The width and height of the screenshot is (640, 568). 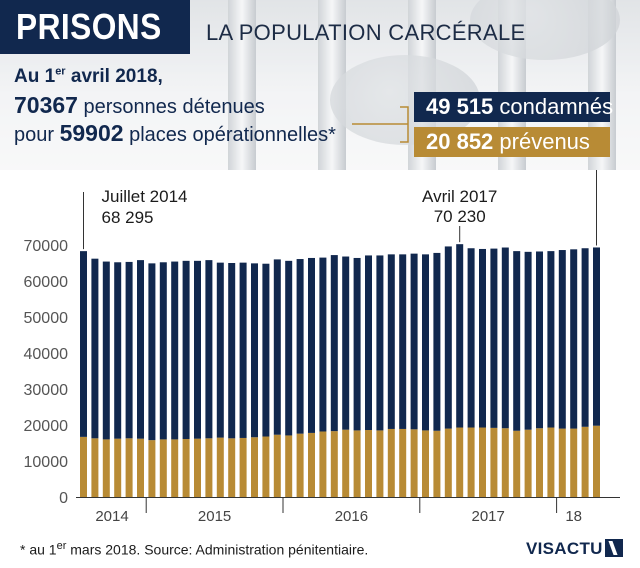 I want to click on y-tick-label: 50000, so click(x=46, y=318).